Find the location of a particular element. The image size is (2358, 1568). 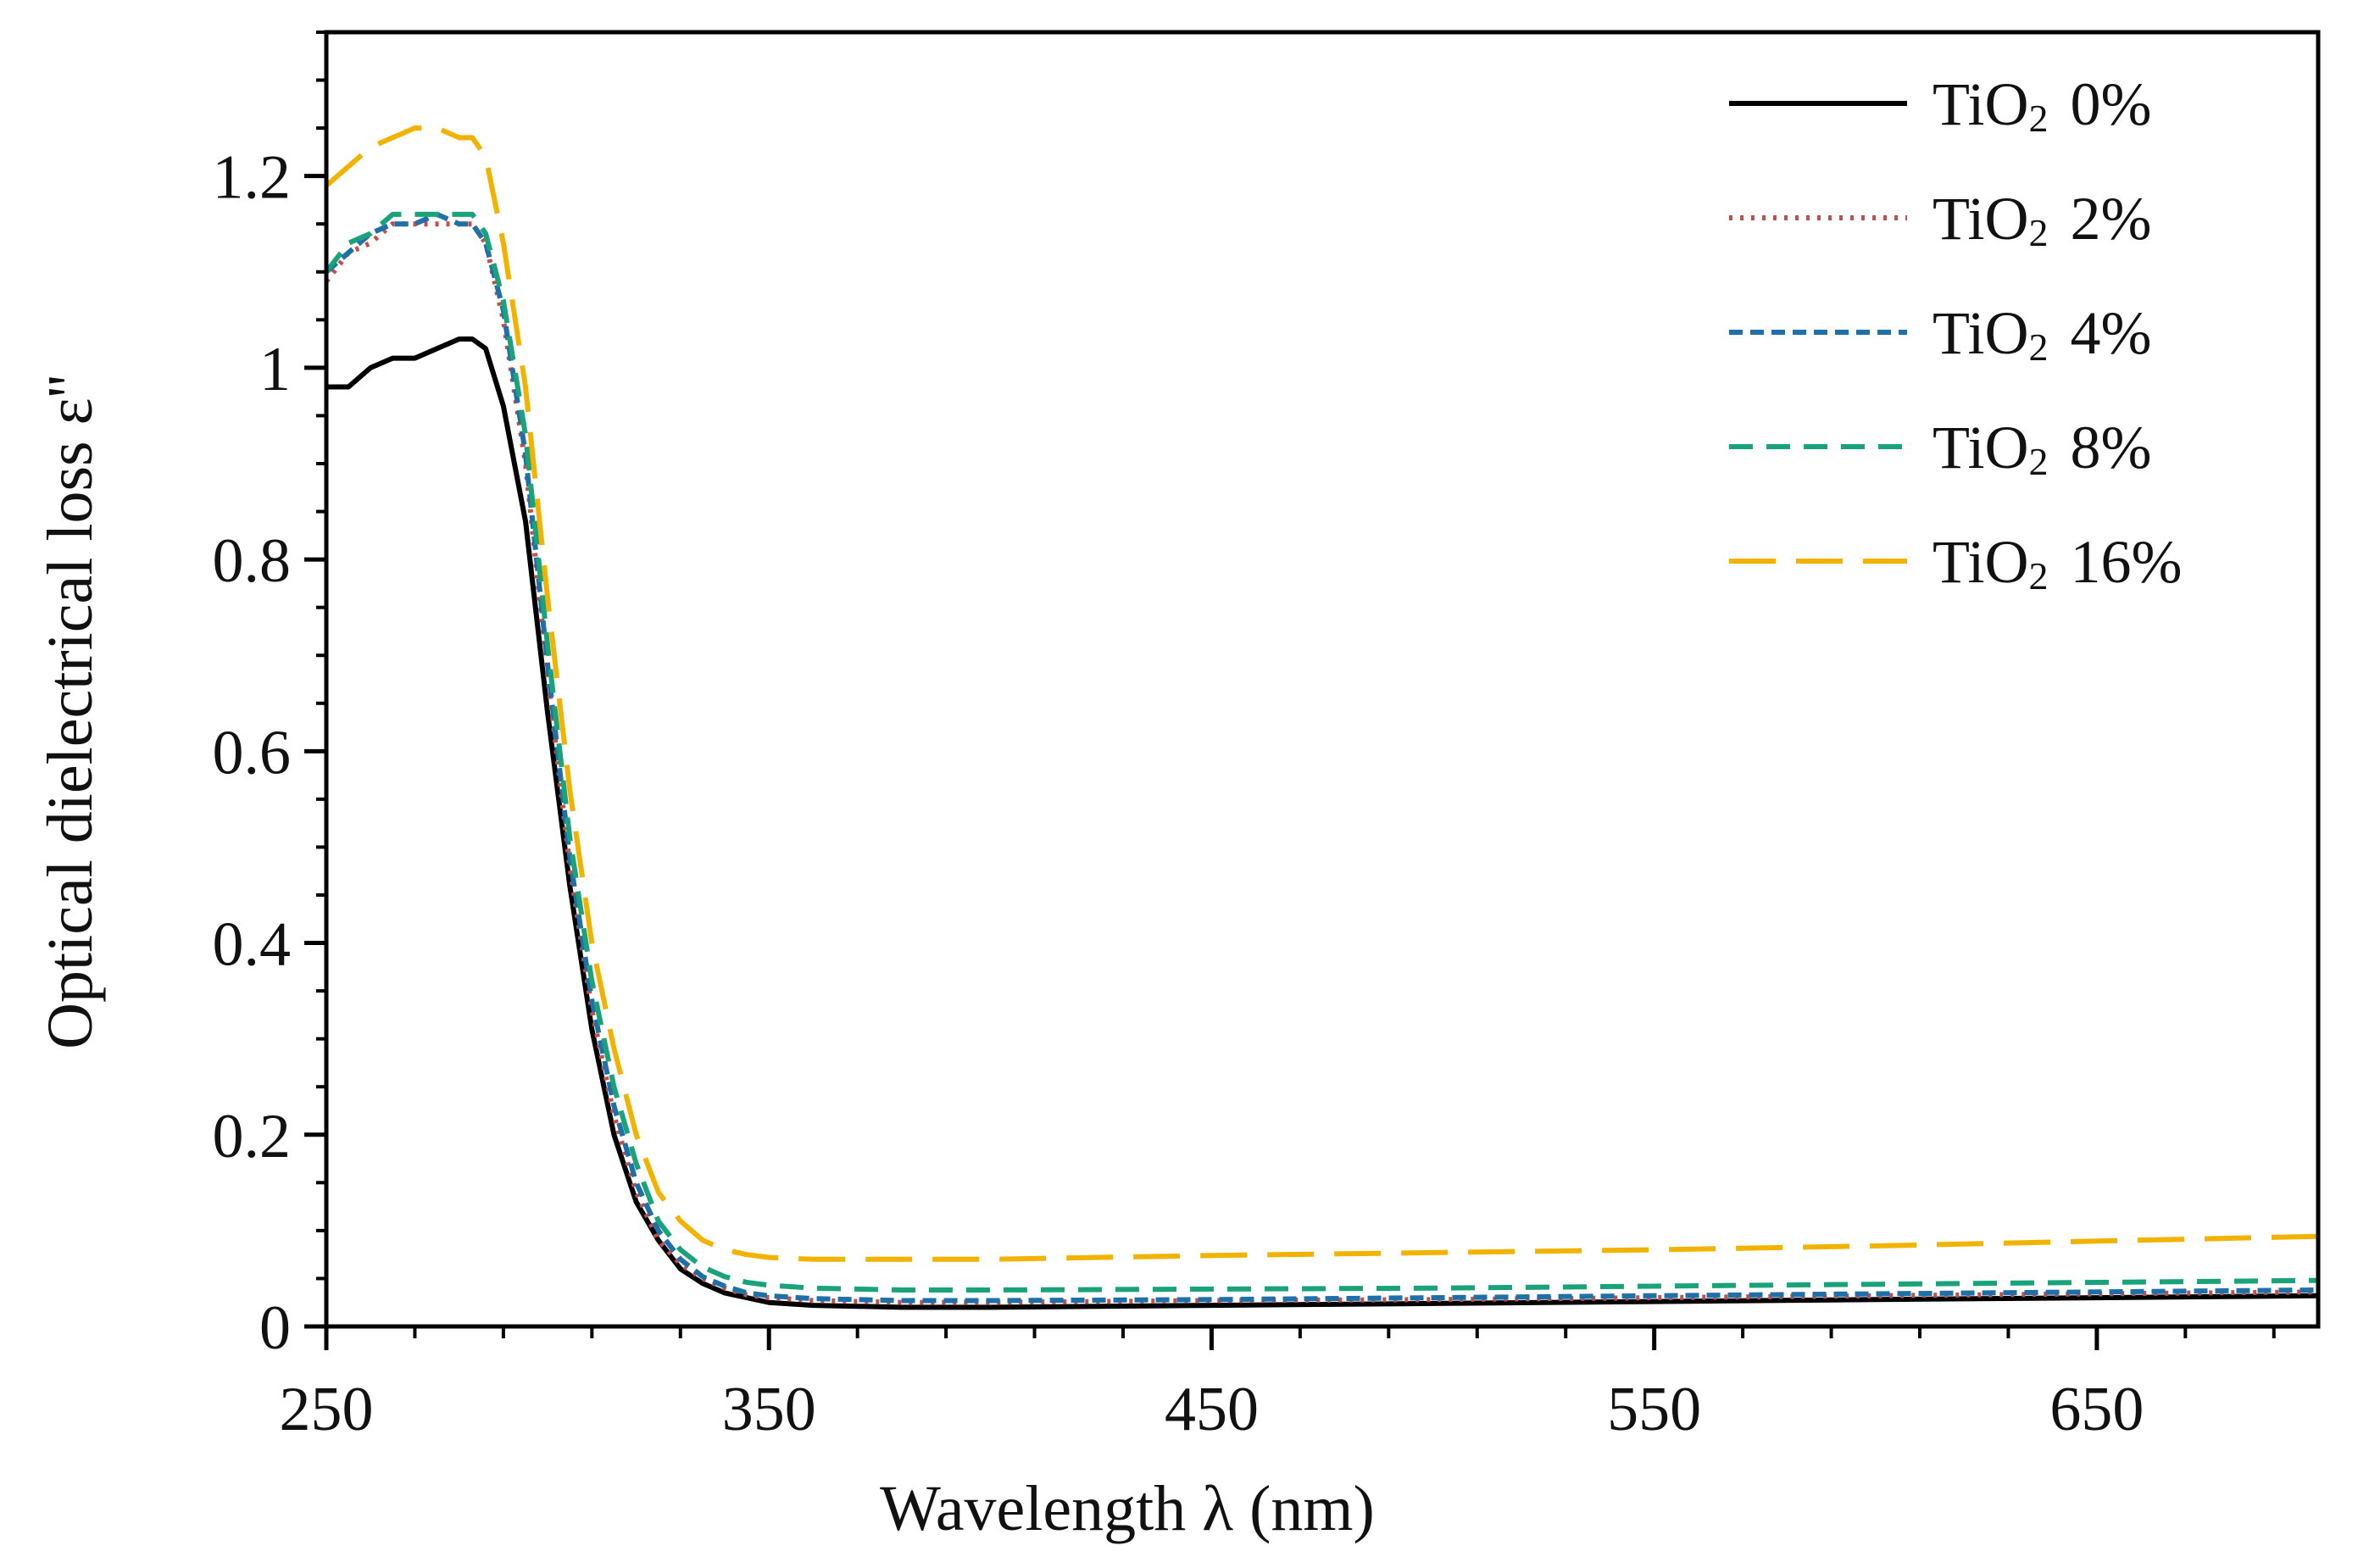

legend-percent: 16% is located at coordinates (2126, 562).